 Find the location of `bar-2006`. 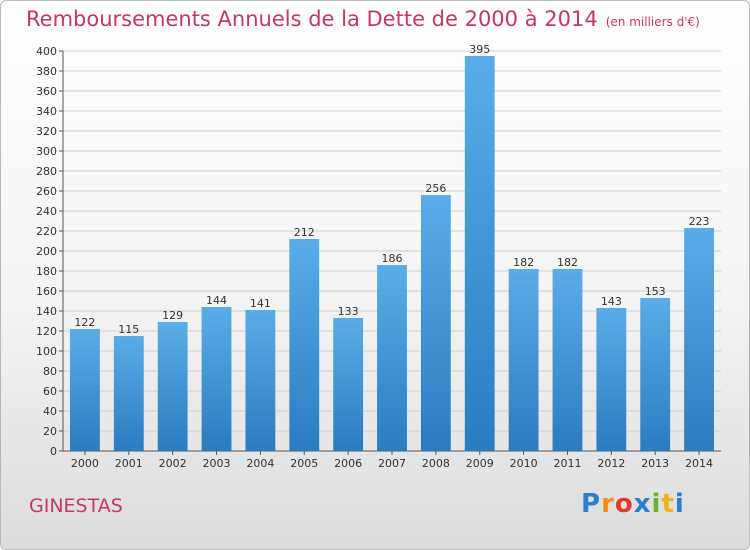

bar-2006 is located at coordinates (348, 384).